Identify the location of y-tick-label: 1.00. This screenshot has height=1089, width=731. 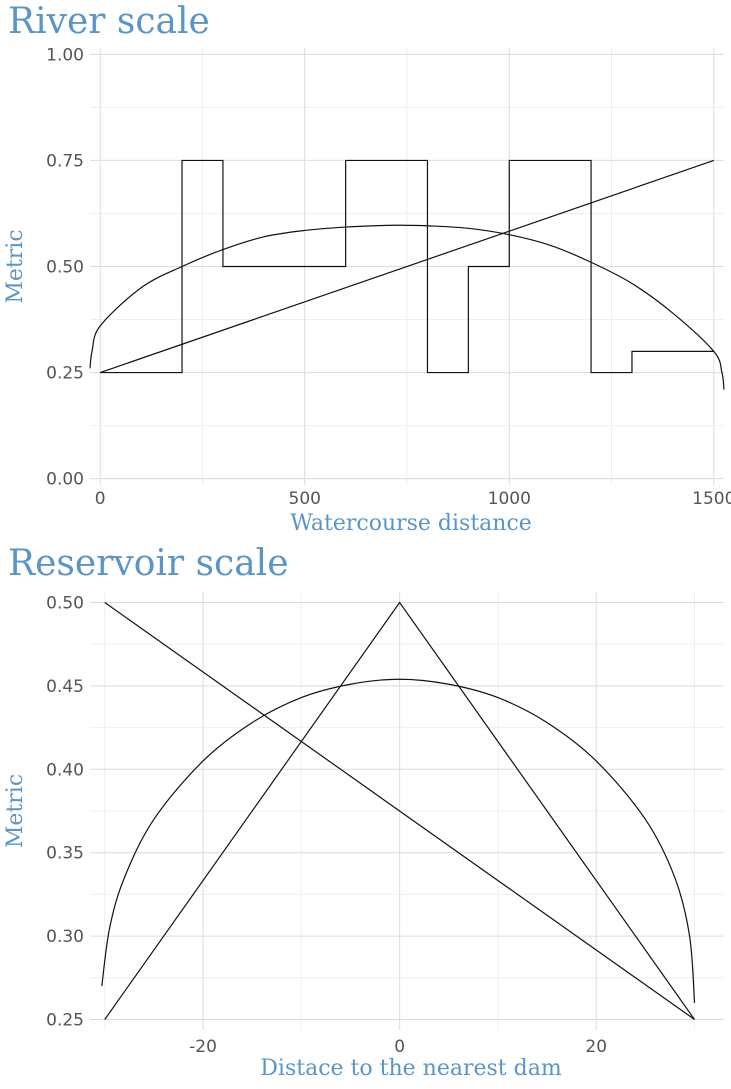
(65, 55).